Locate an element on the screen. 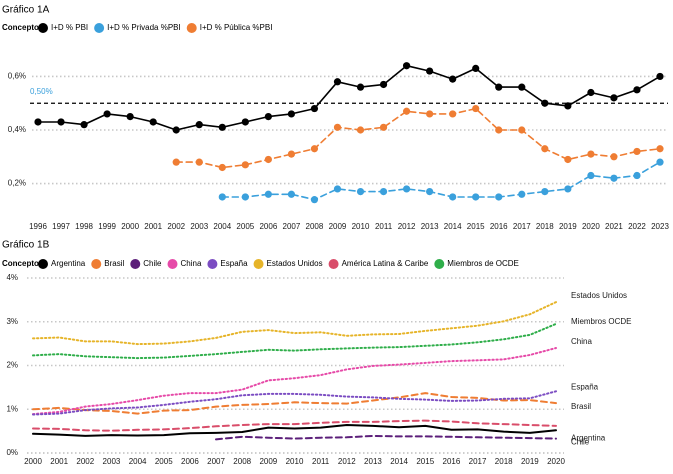 The image size is (673, 474). series-end-label-estados-unidos: Estados Unidos is located at coordinates (599, 295).